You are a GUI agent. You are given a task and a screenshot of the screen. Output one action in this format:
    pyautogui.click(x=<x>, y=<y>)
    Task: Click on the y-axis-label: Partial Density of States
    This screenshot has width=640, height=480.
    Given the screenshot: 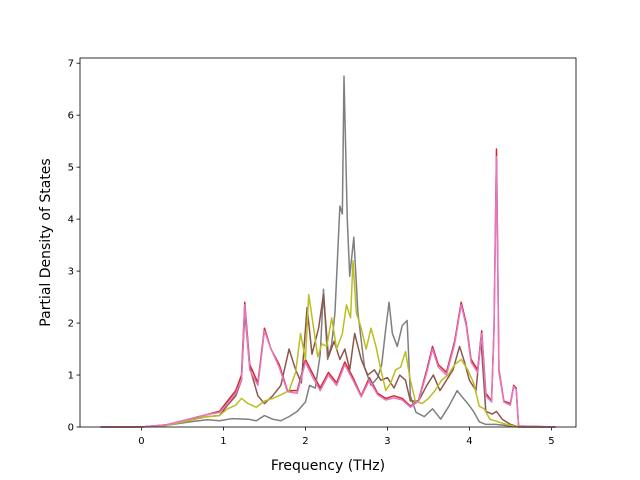 What is the action you would take?
    pyautogui.click(x=46, y=242)
    